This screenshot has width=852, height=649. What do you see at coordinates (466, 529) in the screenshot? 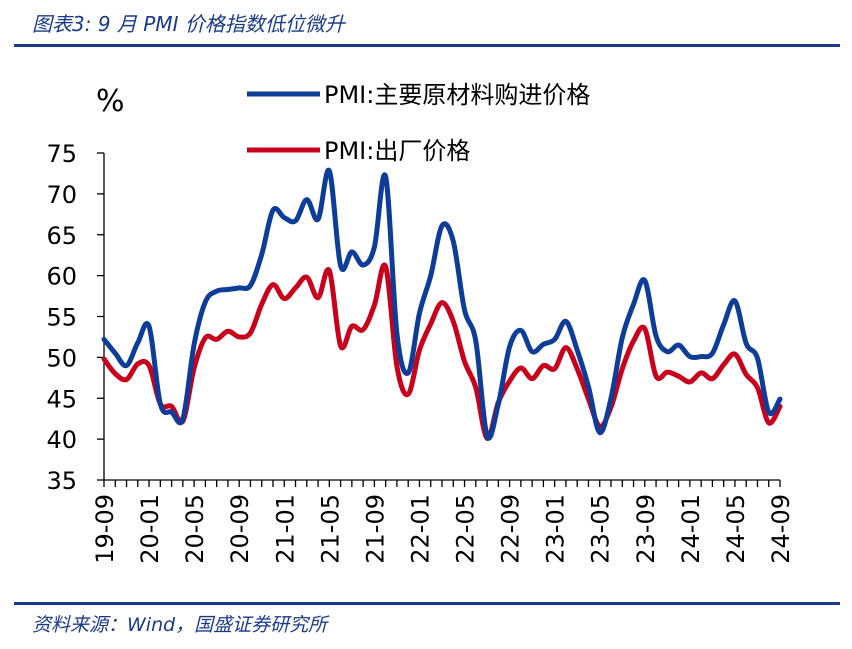
I see `x-tick-label: 22-05` at bounding box center [466, 529].